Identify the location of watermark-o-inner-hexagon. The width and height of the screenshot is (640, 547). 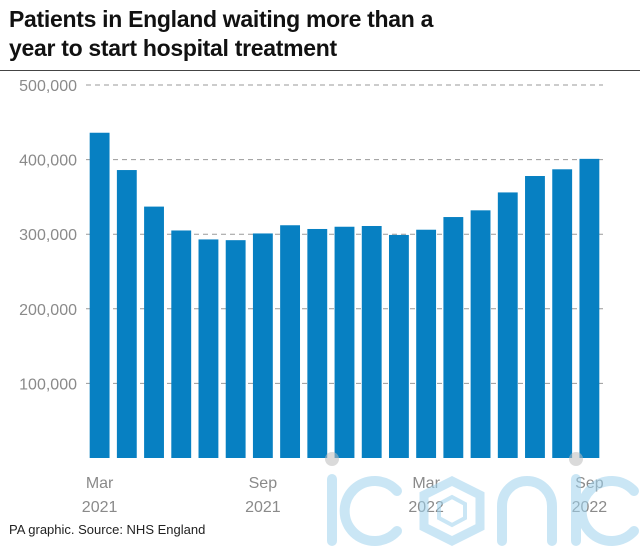
(452, 511).